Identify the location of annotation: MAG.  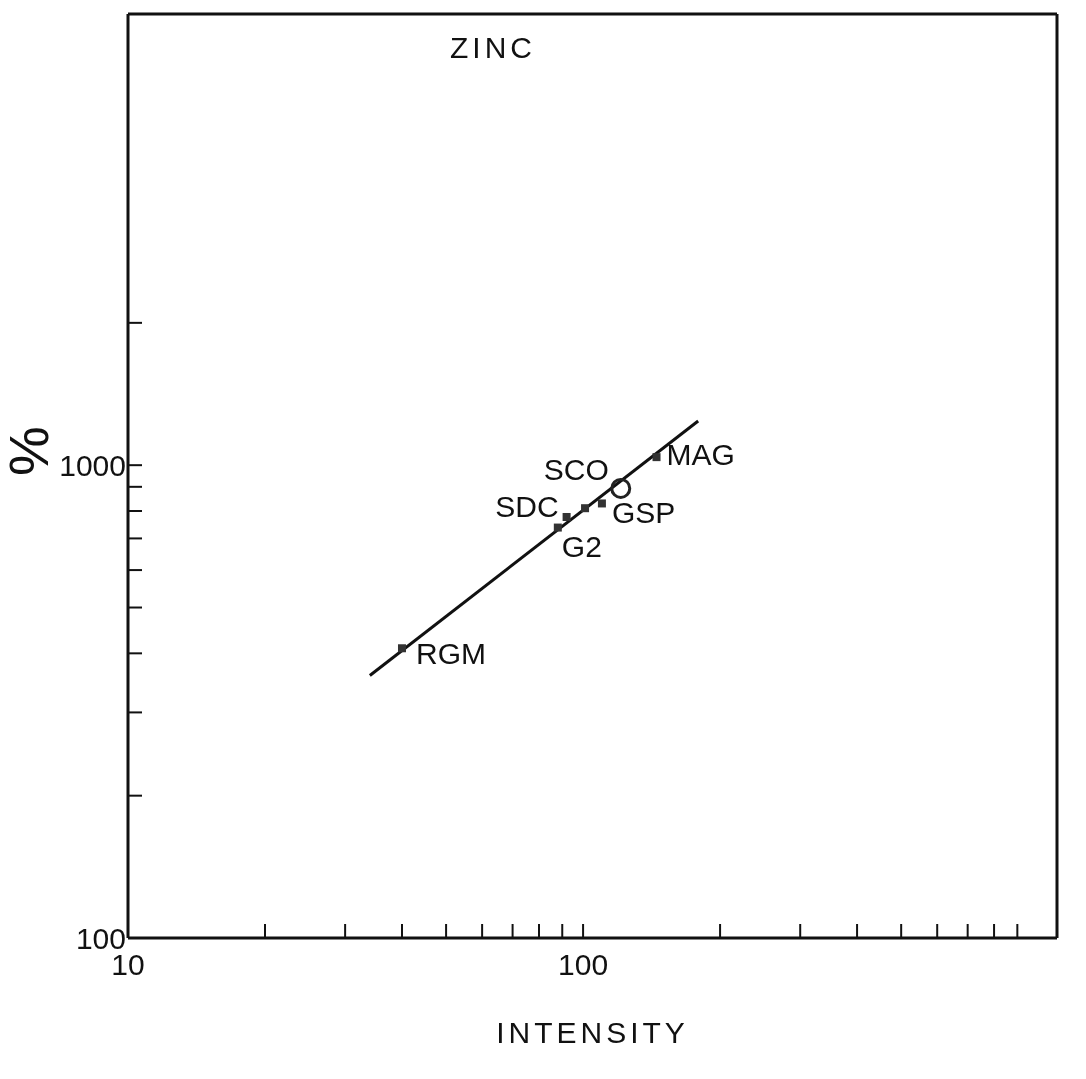
(700, 455).